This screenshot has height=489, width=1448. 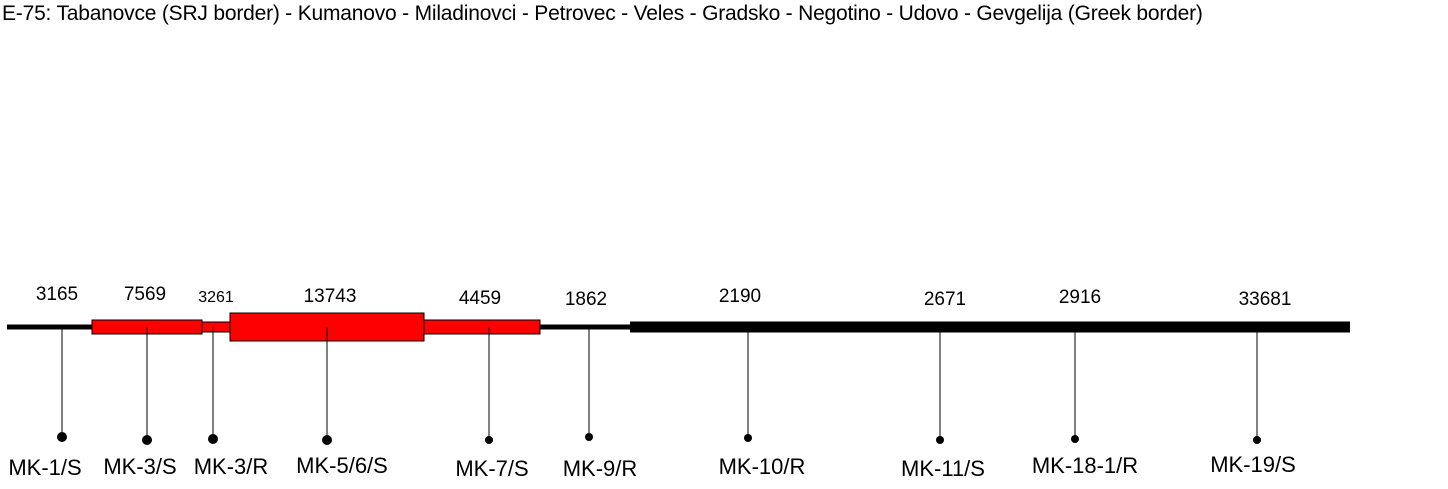 What do you see at coordinates (1265, 299) in the screenshot?
I see `traffic-count-label: 33681` at bounding box center [1265, 299].